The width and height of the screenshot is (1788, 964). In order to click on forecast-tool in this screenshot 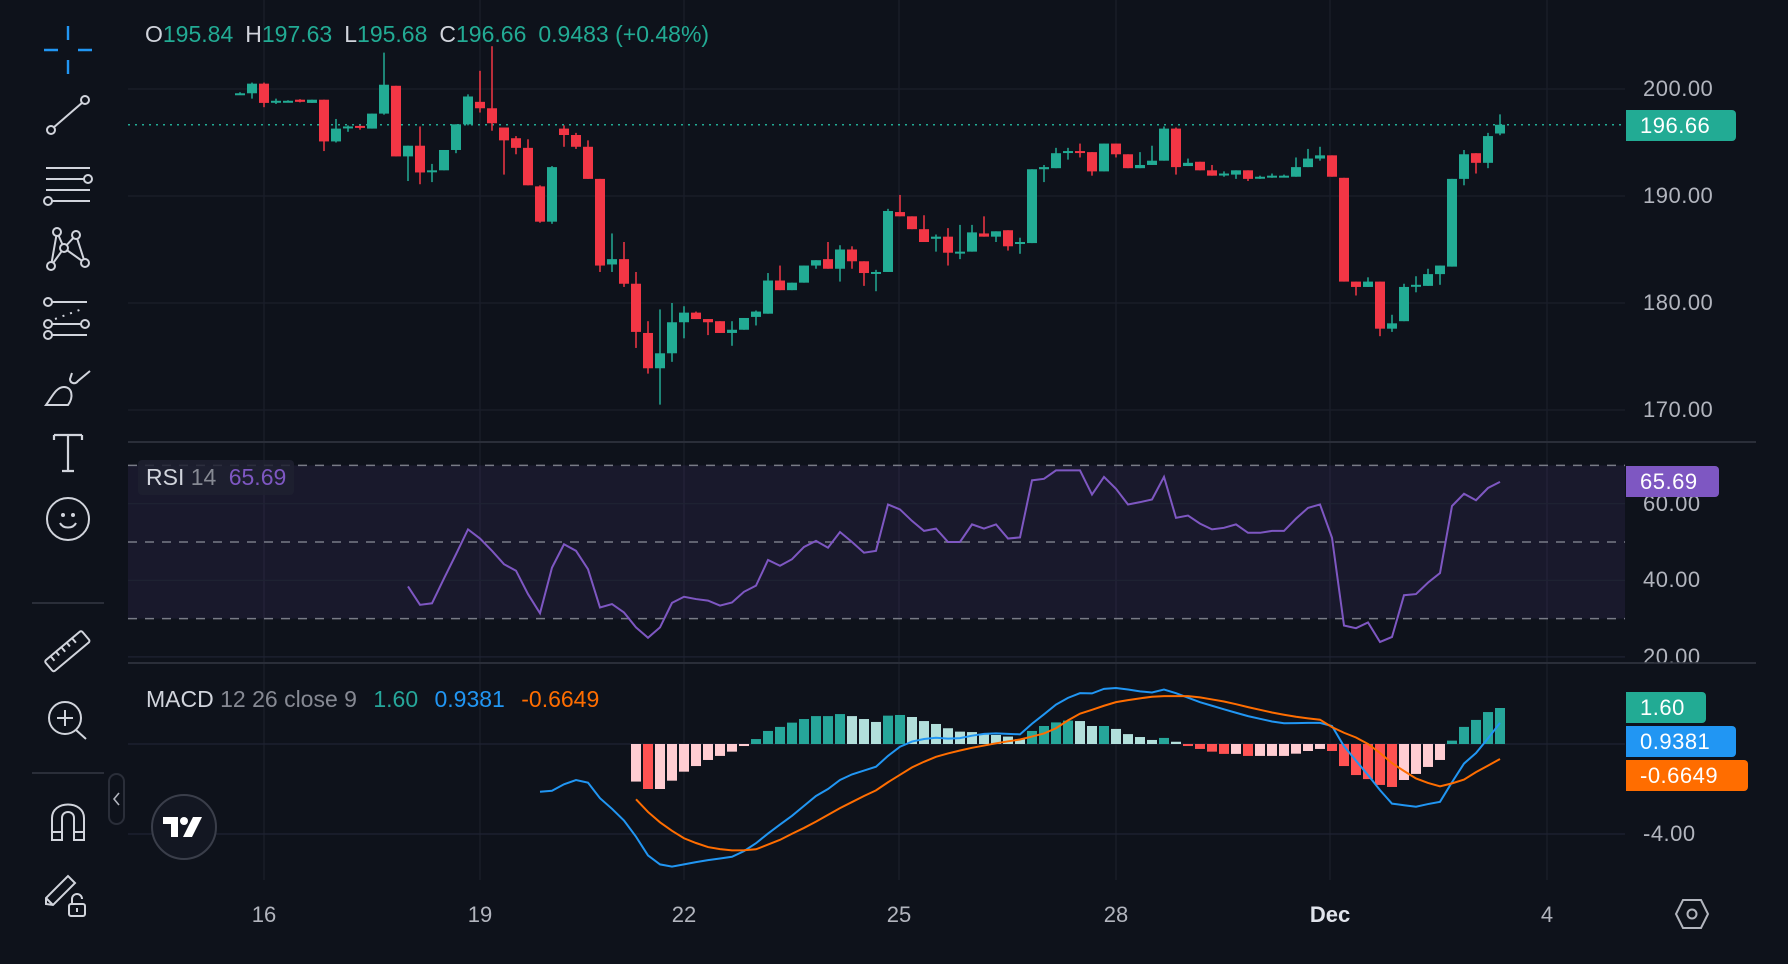, I will do `click(68, 318)`.